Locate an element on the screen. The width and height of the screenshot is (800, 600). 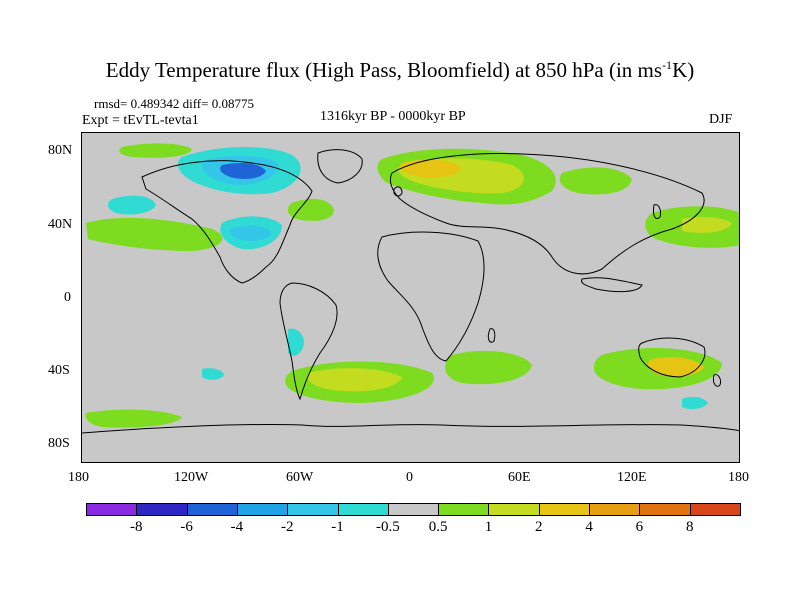
north-atlantic-green is located at coordinates (310, 209).